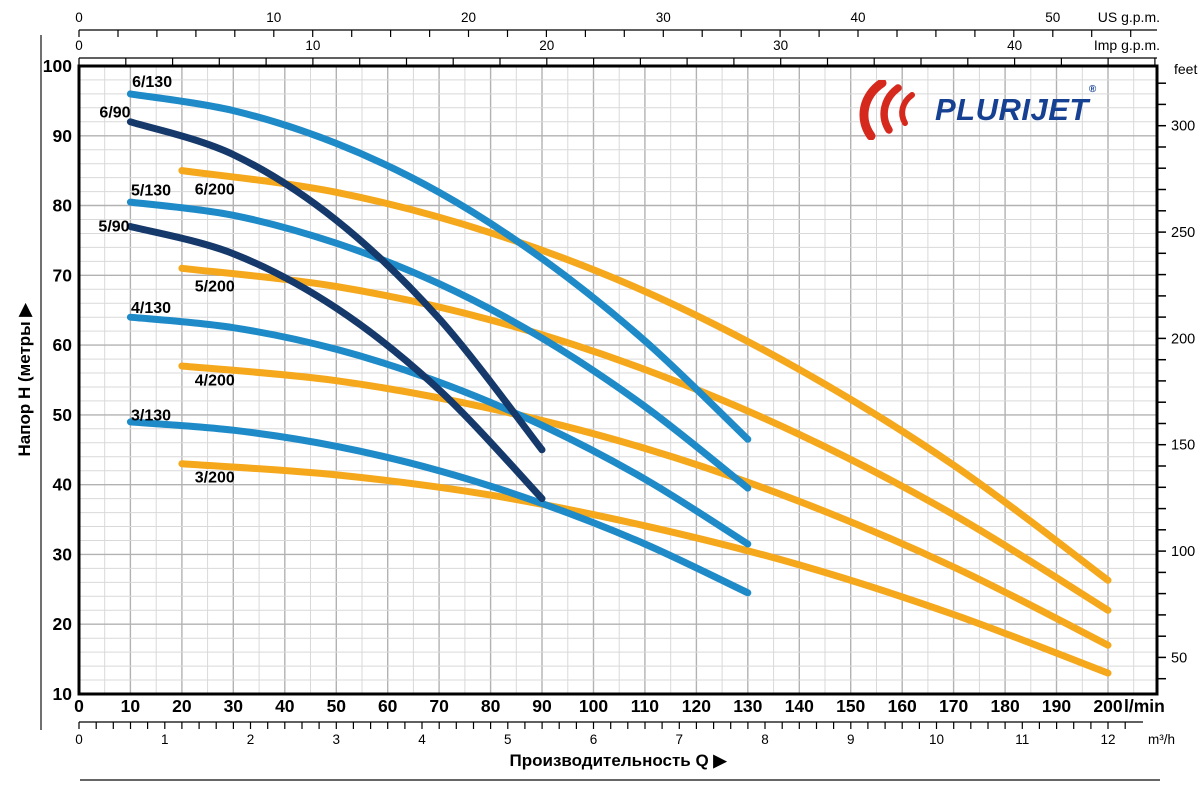  What do you see at coordinates (1161, 739) in the screenshot?
I see `axis-m3h-unit: m³/h` at bounding box center [1161, 739].